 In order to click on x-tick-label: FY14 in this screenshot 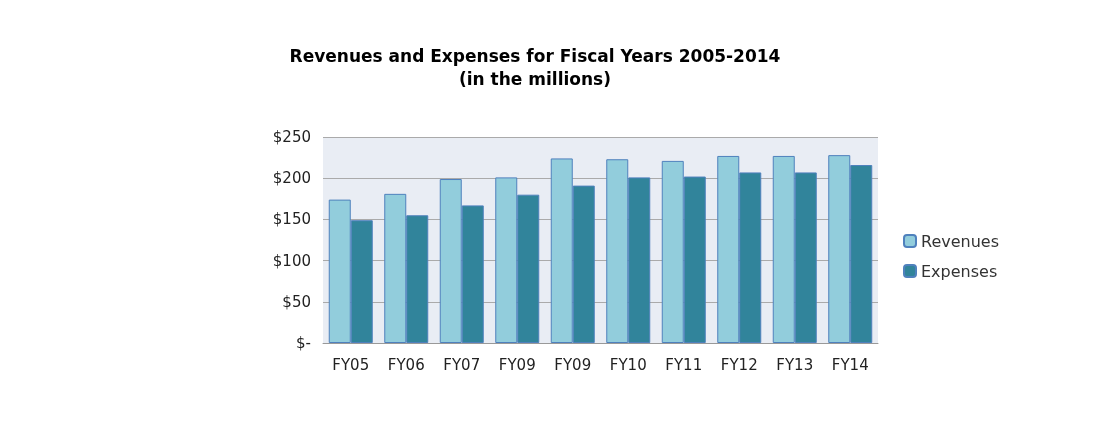, I will do `click(850, 364)`.